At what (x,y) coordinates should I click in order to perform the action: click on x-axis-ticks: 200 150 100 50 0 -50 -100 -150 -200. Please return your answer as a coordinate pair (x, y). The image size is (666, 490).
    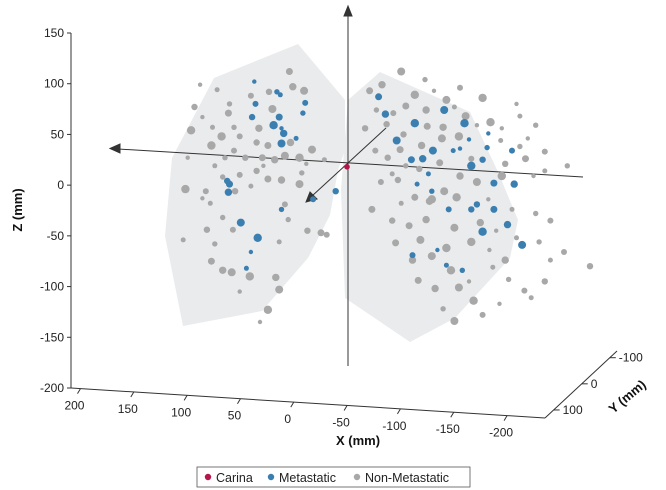
    Looking at the image, I should click on (288, 414).